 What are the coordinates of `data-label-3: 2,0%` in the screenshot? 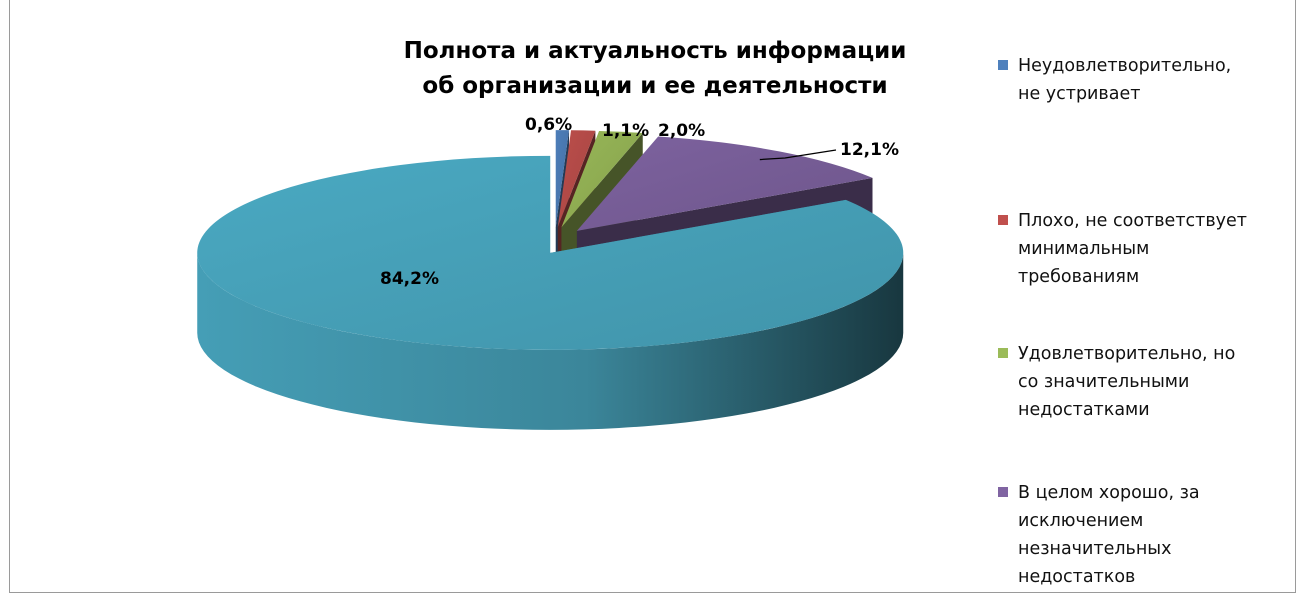 It's located at (681, 131).